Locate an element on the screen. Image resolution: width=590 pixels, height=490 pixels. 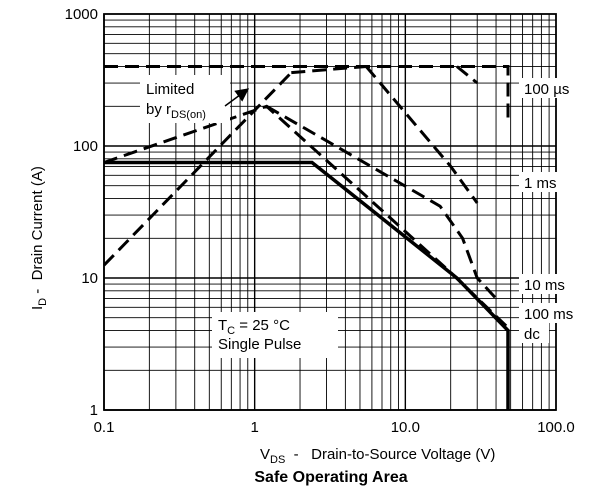
y-tick-label: 1000 is located at coordinates (81, 14).